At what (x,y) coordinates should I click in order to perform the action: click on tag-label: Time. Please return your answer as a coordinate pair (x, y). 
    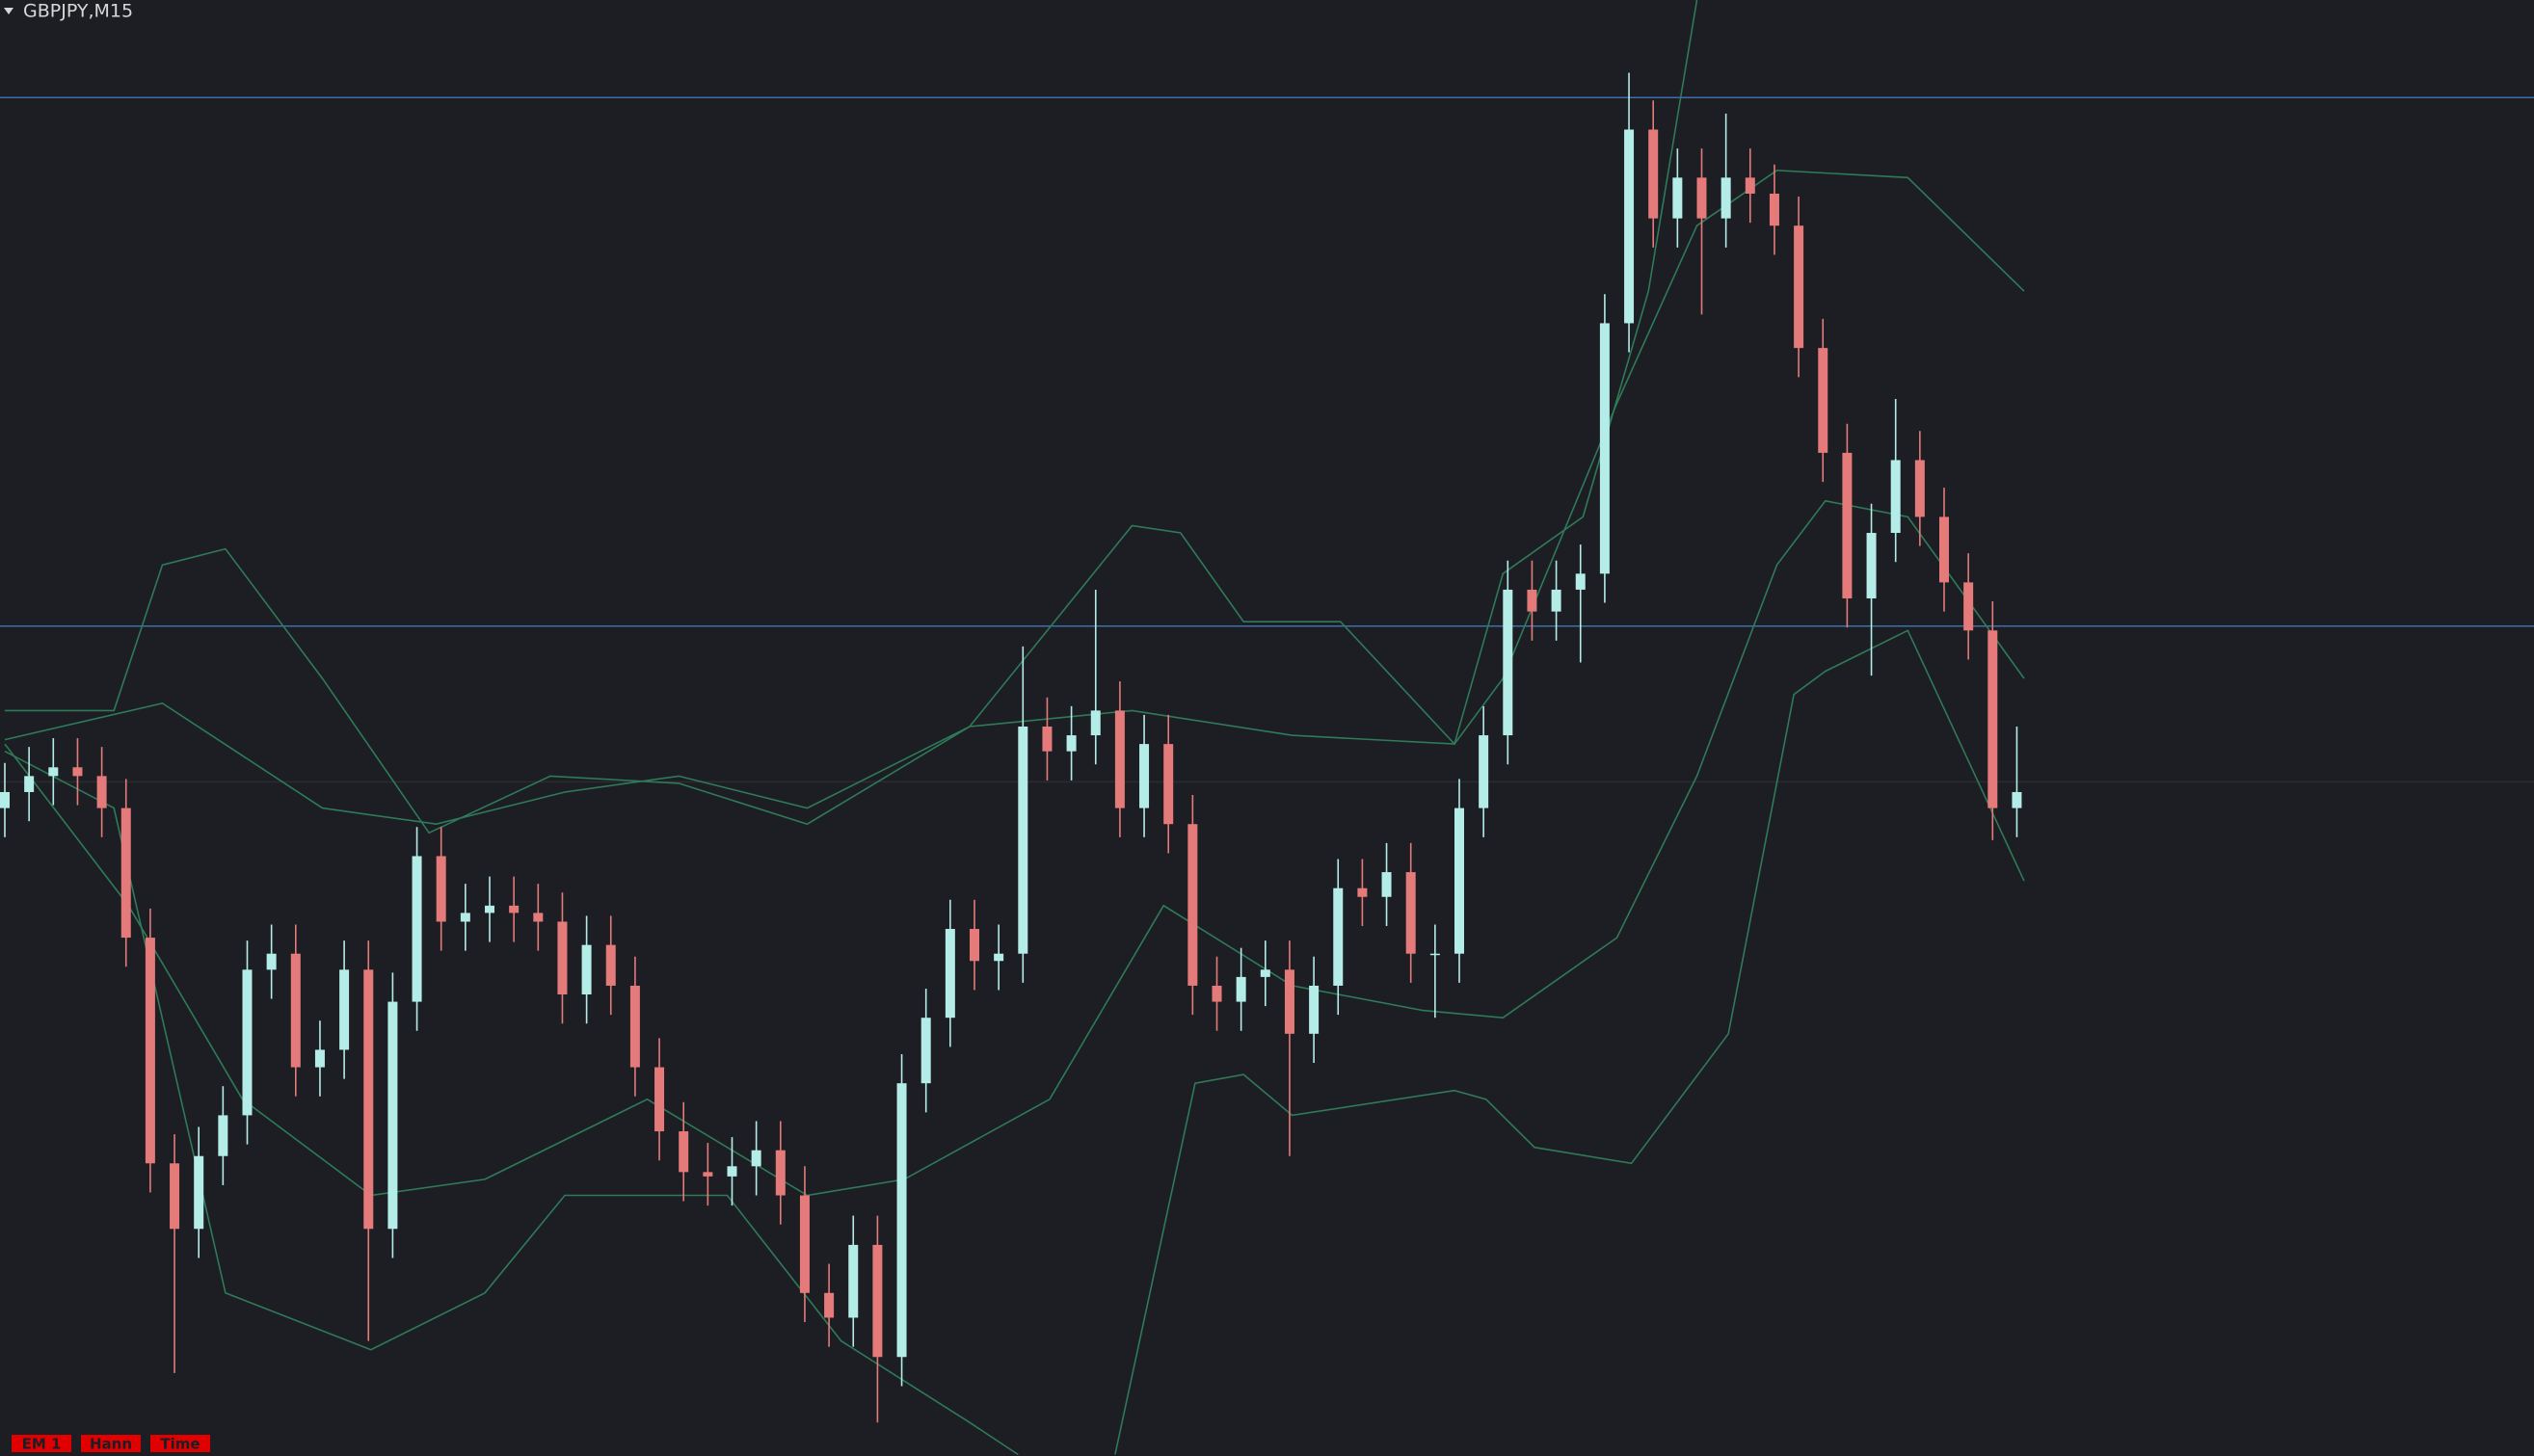
    Looking at the image, I should click on (180, 1445).